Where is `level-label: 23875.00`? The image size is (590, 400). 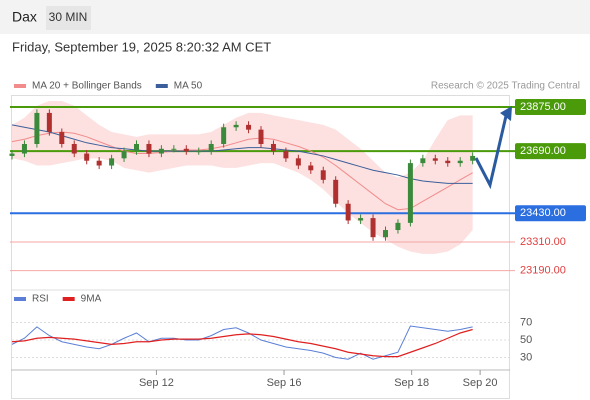 level-label: 23875.00 is located at coordinates (543, 107).